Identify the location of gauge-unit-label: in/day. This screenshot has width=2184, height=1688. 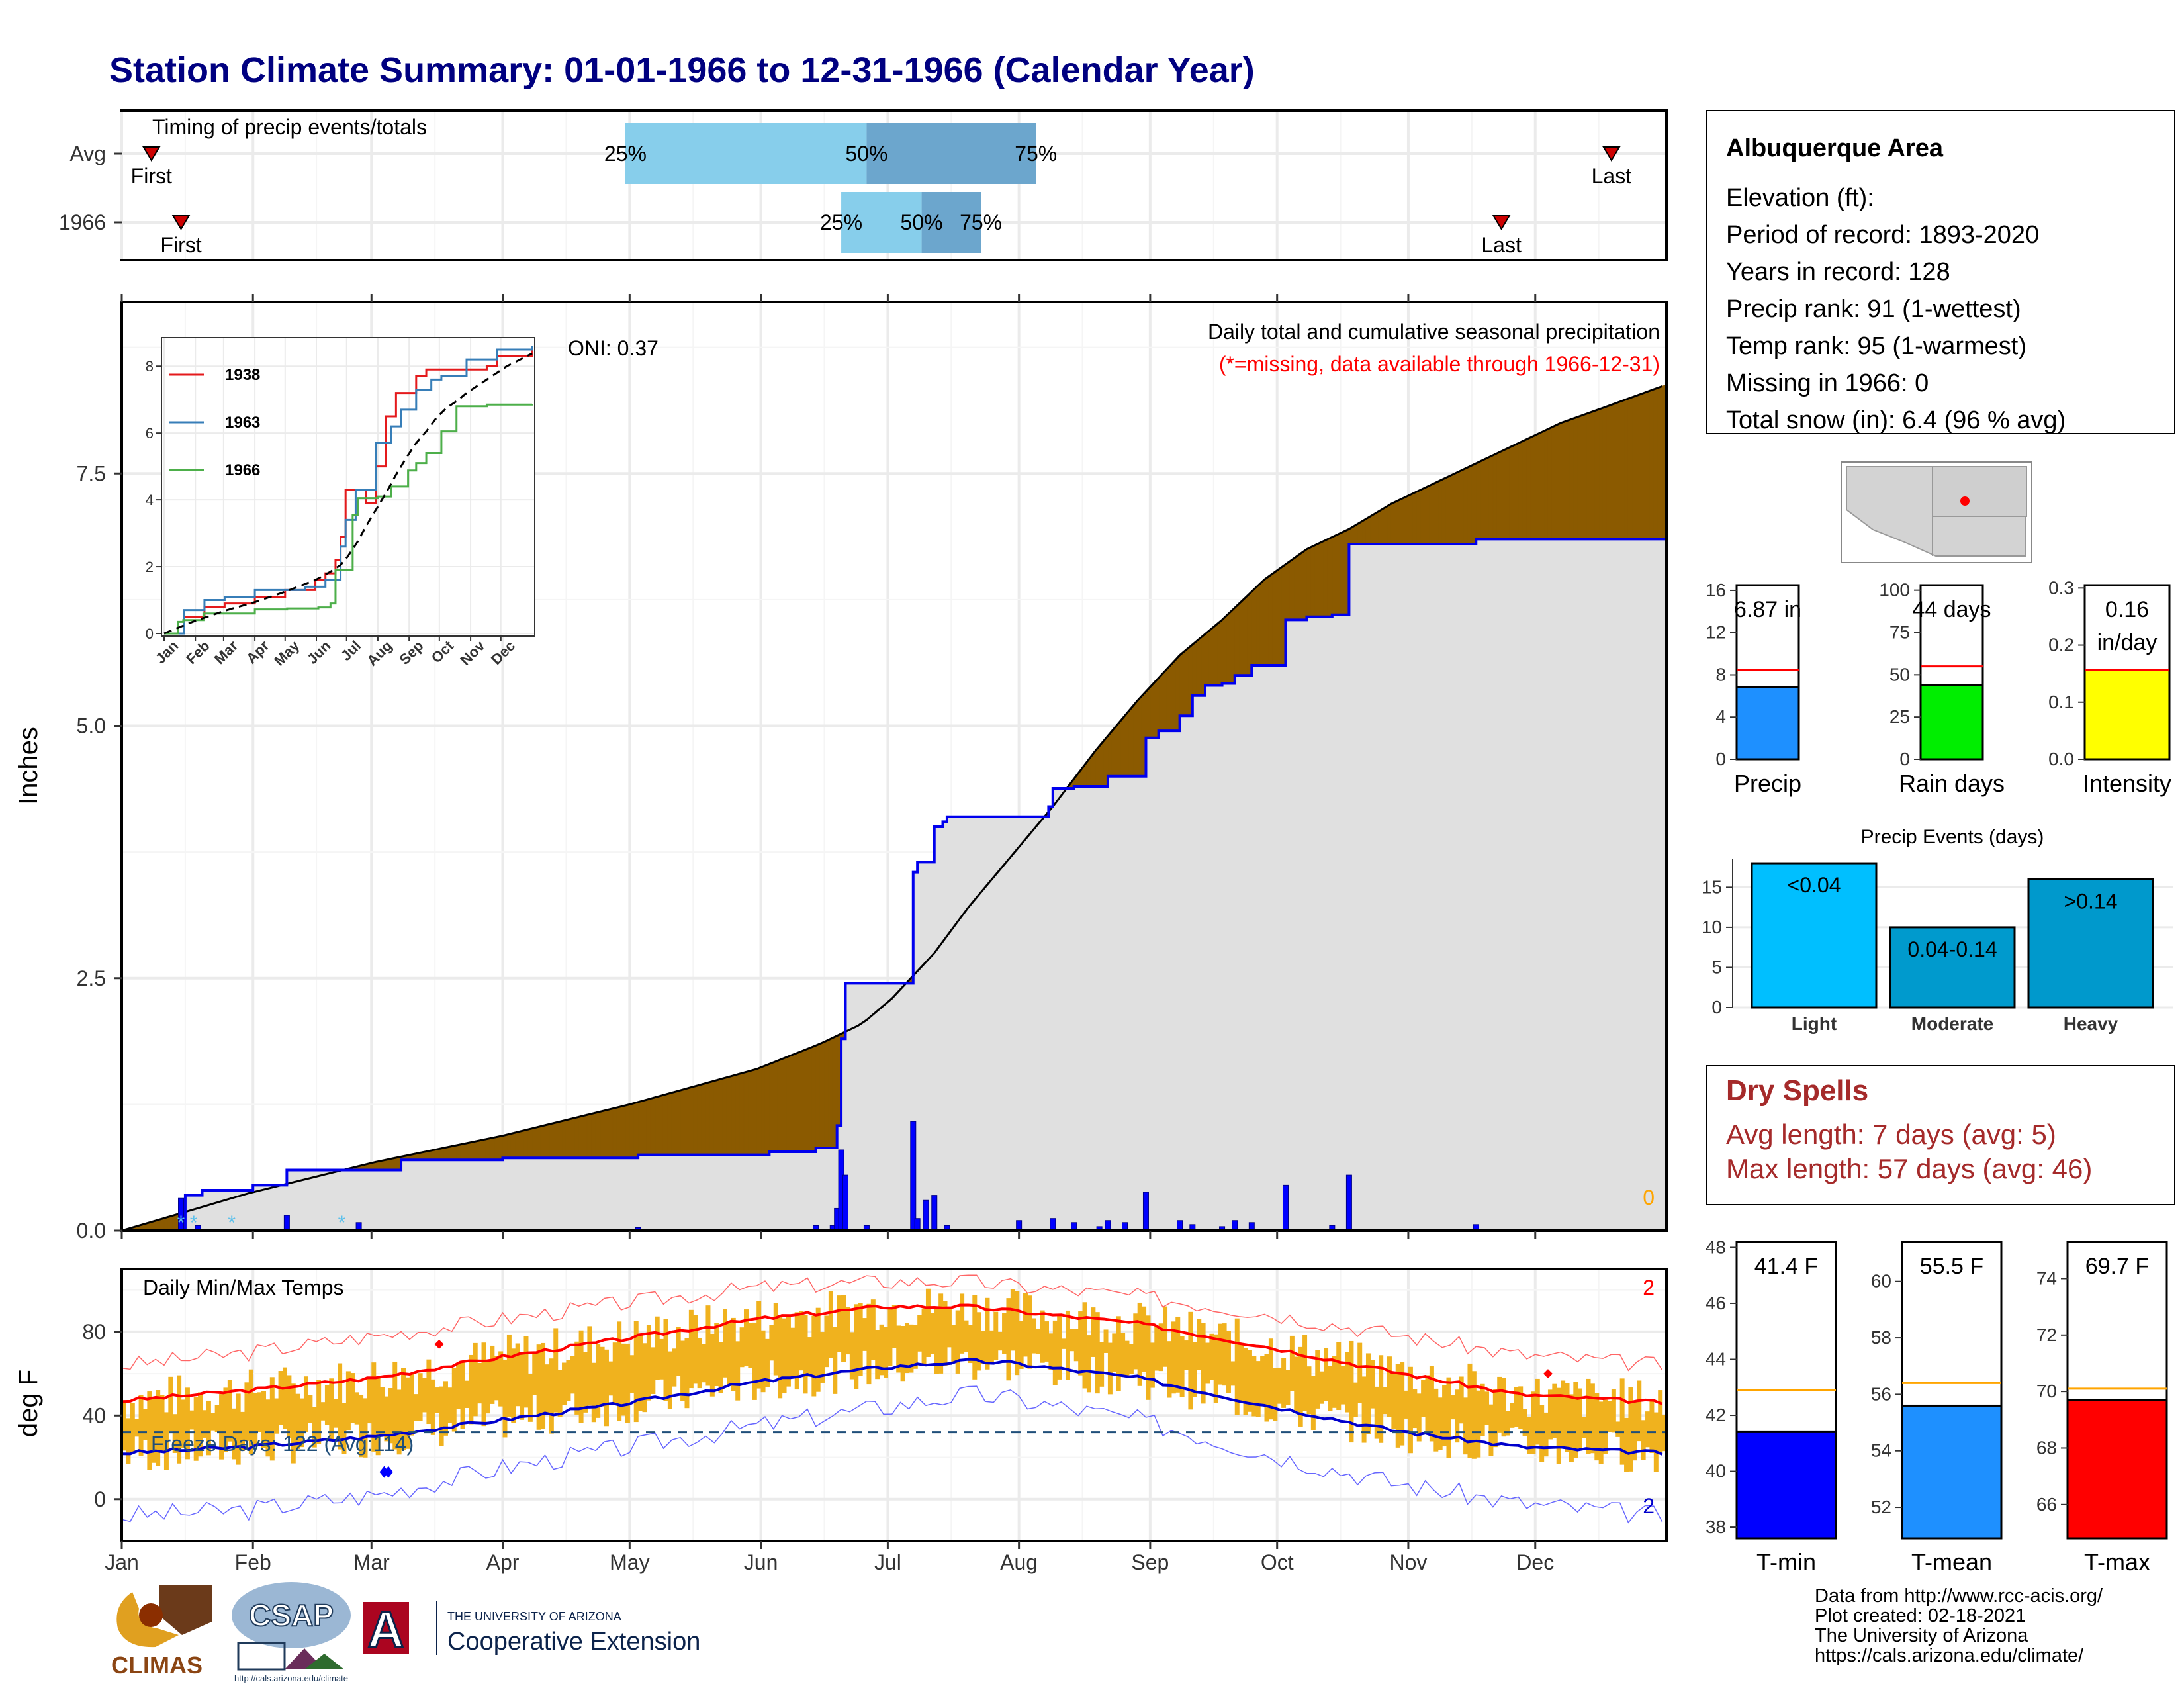
(2127, 642).